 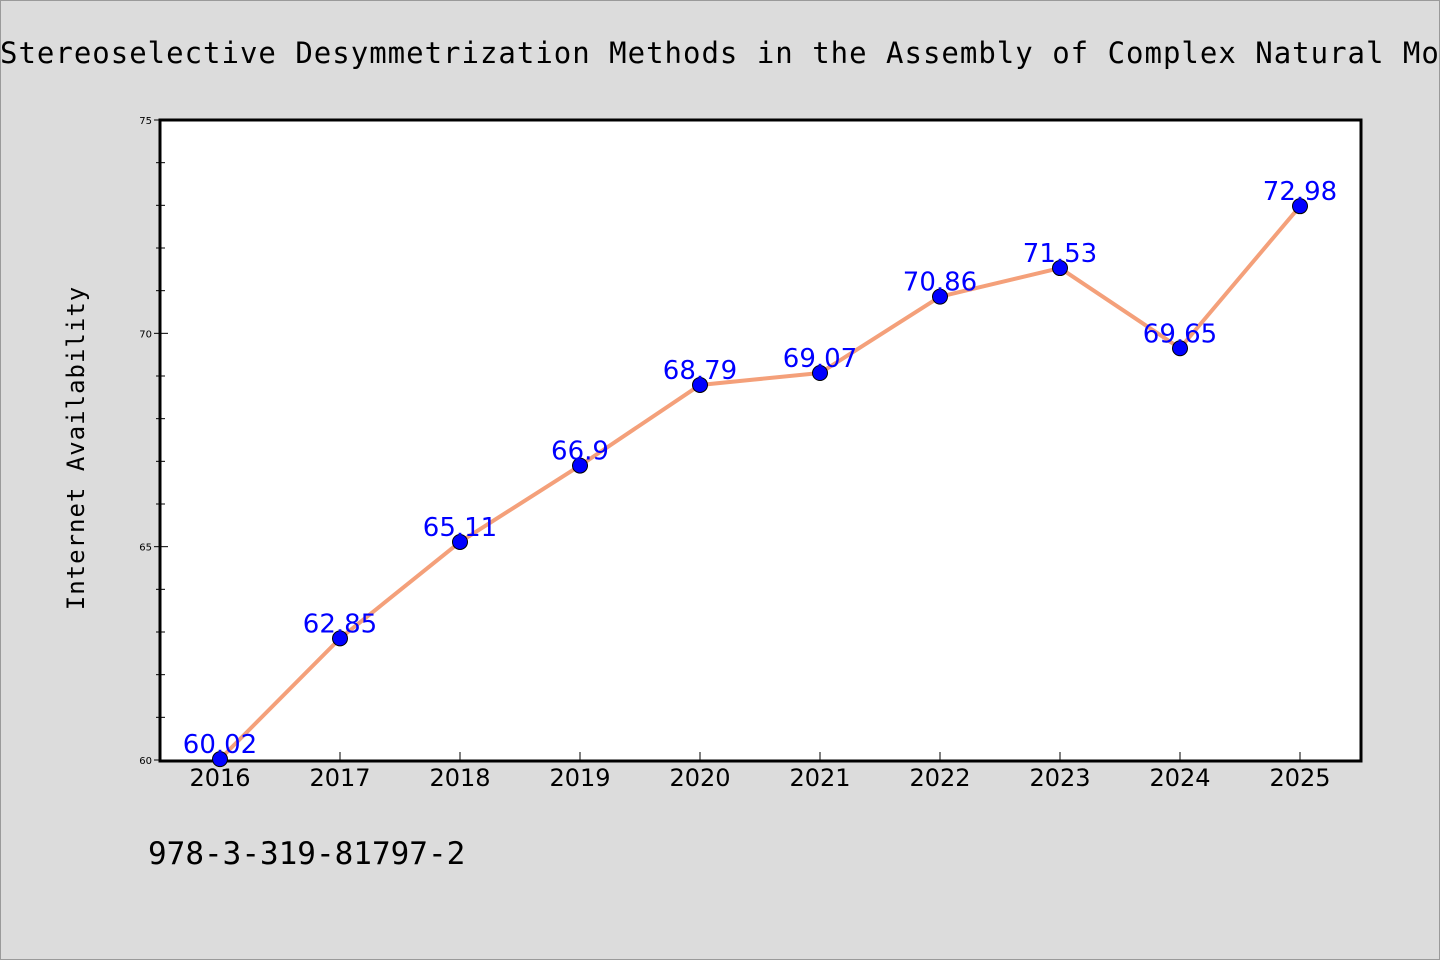 I want to click on y-axis-label: Internet Availability, so click(x=76, y=448).